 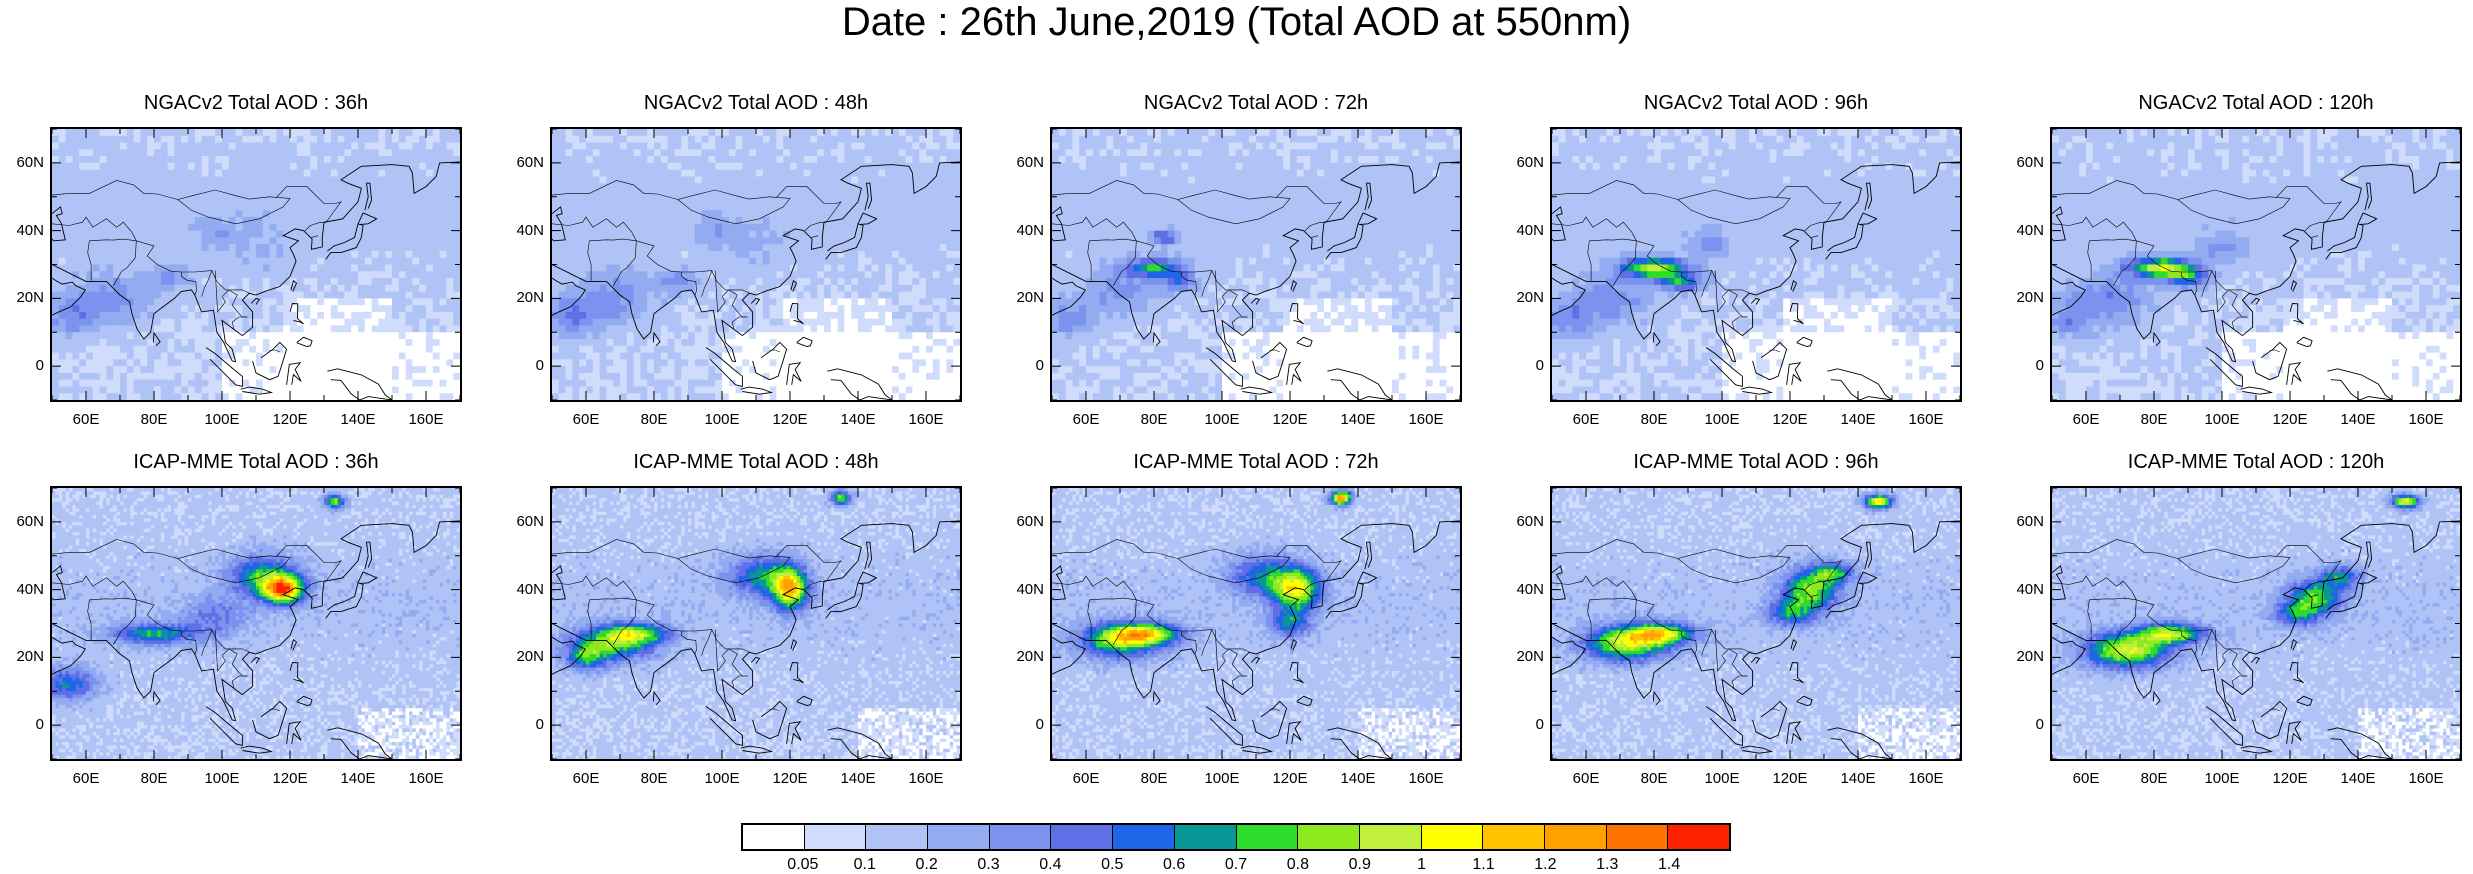 What do you see at coordinates (256, 464) in the screenshot?
I see `panel-title: ICAP-MME Total AOD : 36h` at bounding box center [256, 464].